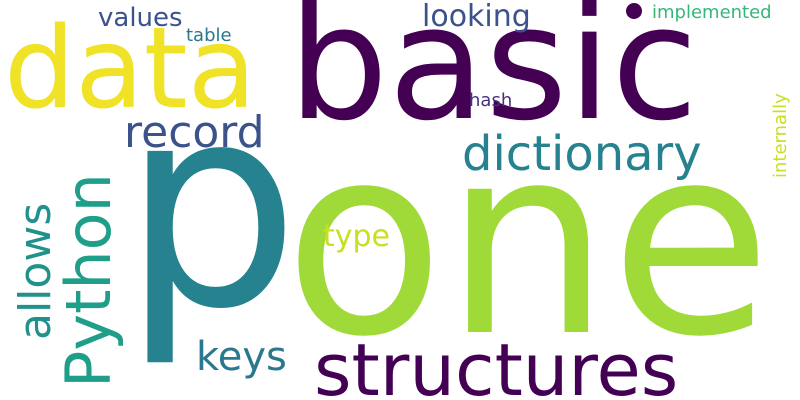 This screenshot has width=800, height=400. Describe the element at coordinates (780, 135) in the screenshot. I see `word-internally: internally` at that location.